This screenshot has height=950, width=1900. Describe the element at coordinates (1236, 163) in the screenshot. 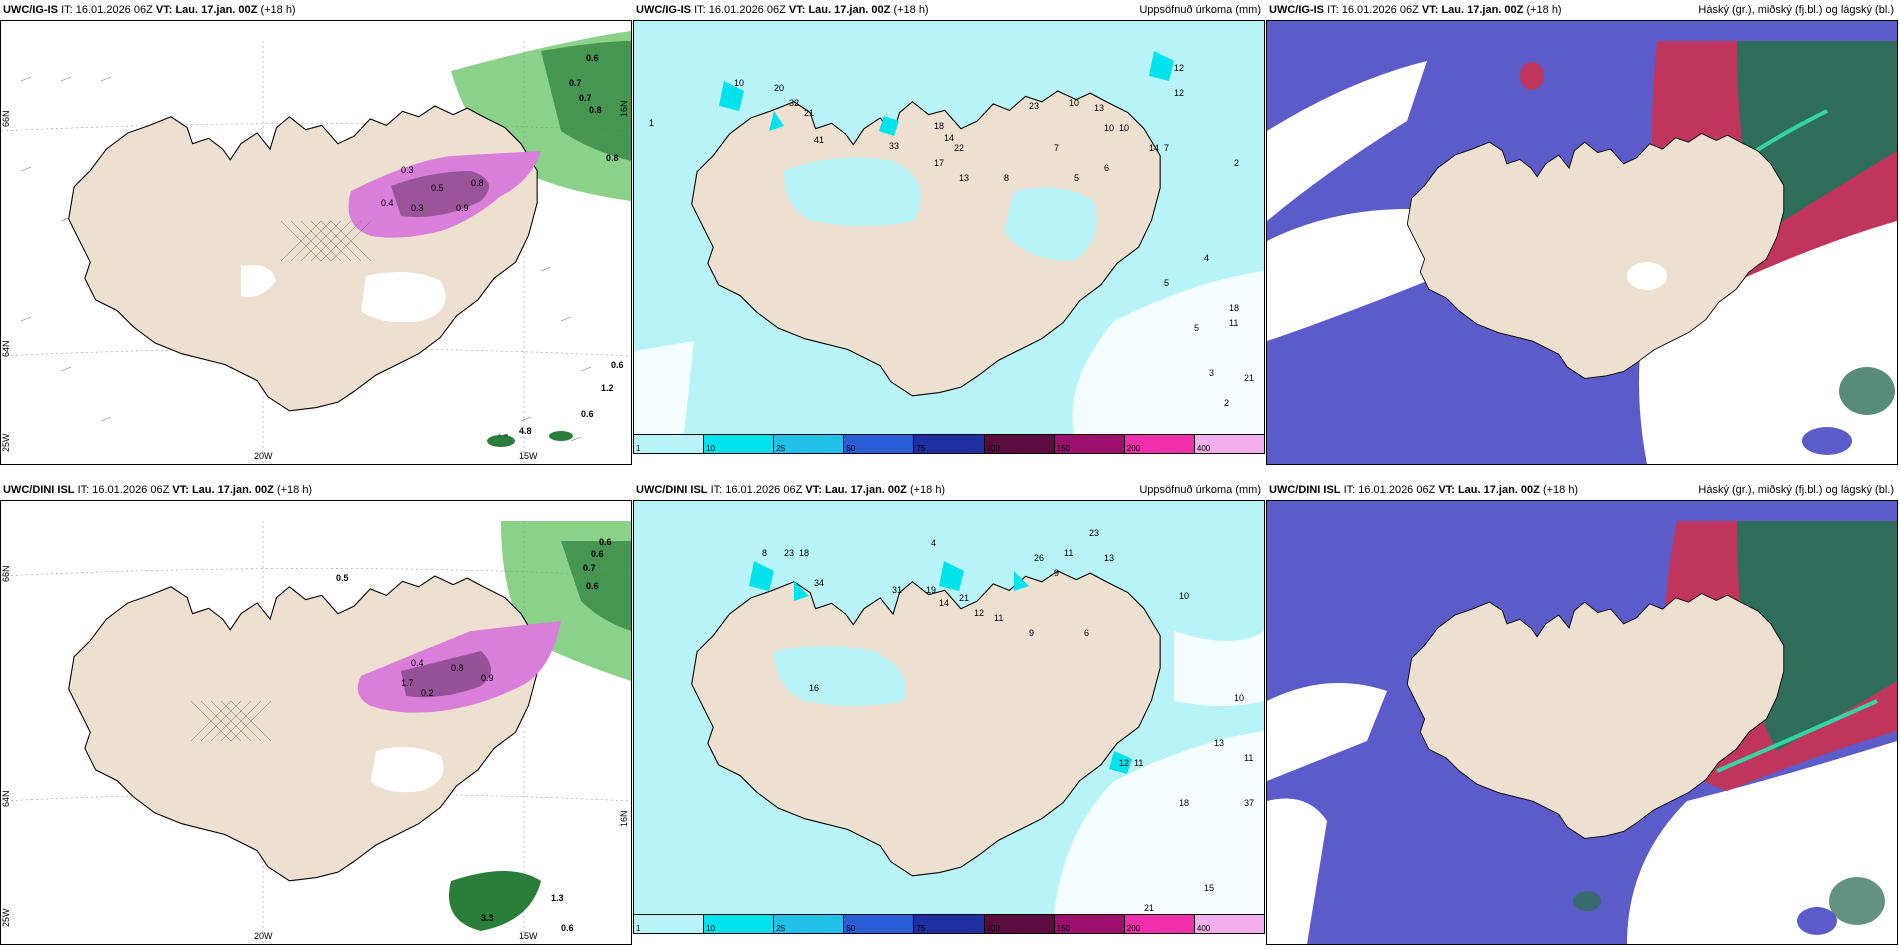

I see `precip-value: 2` at that location.